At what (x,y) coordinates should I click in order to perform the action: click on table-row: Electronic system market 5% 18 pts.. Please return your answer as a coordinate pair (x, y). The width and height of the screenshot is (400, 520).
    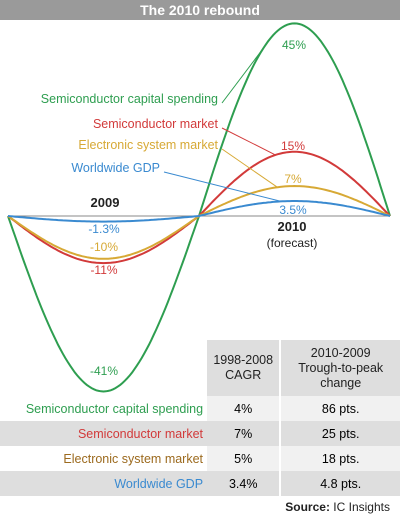
    Looking at the image, I should click on (200, 458).